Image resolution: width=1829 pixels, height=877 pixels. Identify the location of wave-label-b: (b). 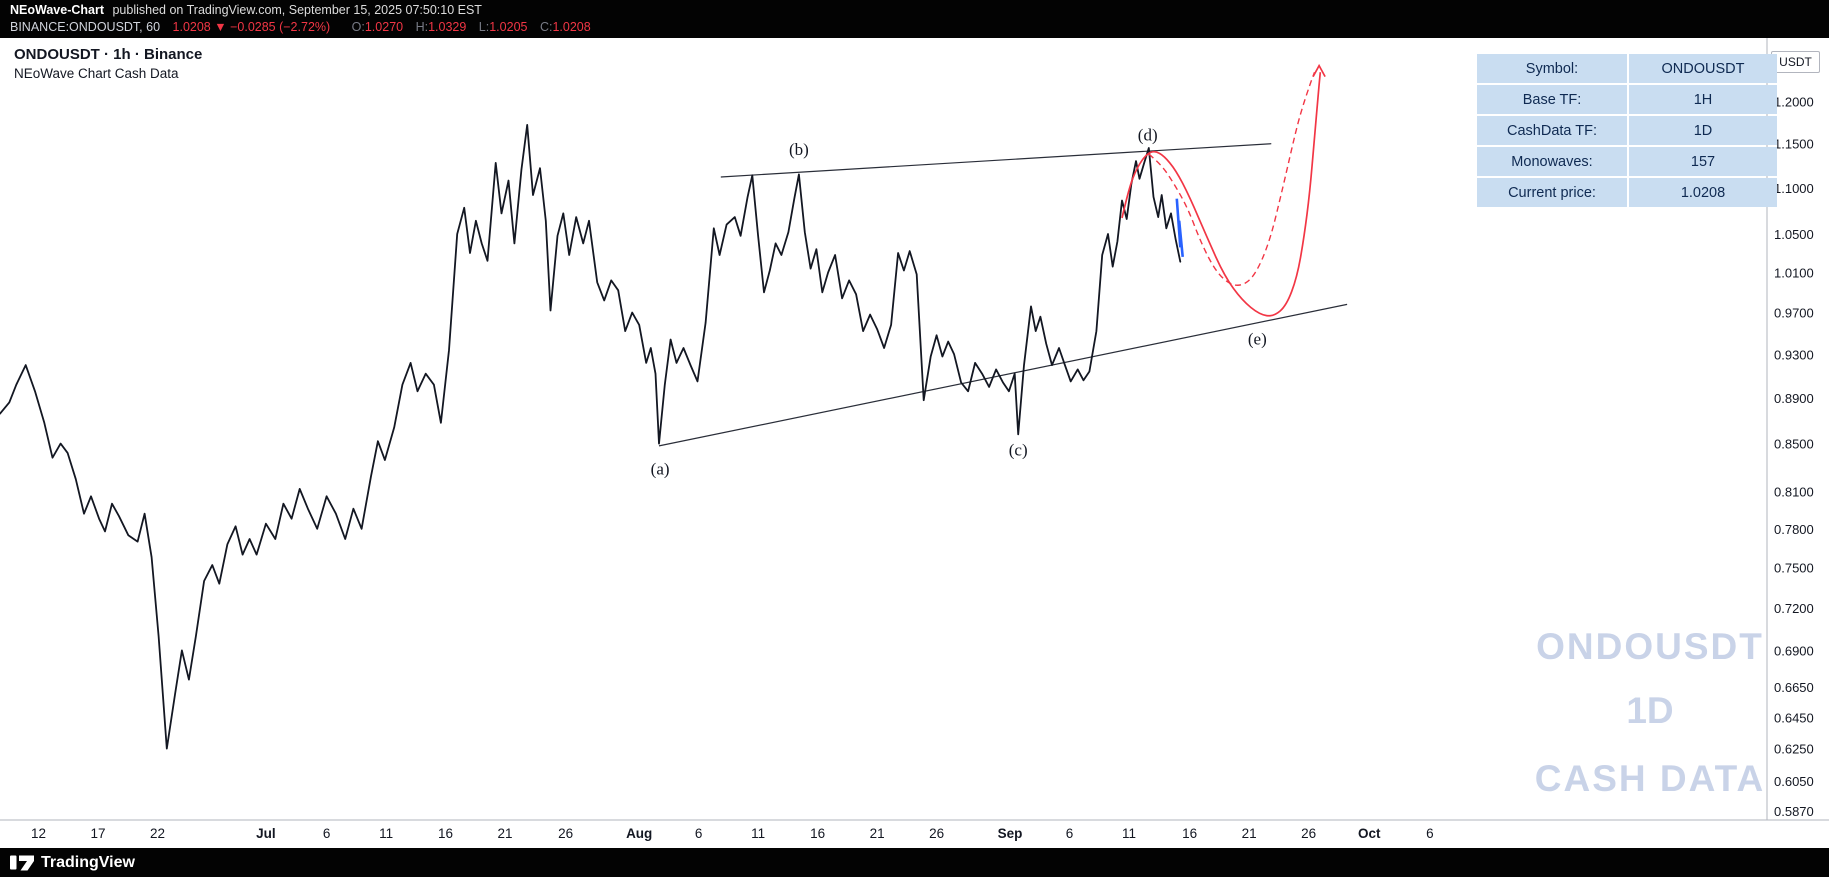
(799, 149).